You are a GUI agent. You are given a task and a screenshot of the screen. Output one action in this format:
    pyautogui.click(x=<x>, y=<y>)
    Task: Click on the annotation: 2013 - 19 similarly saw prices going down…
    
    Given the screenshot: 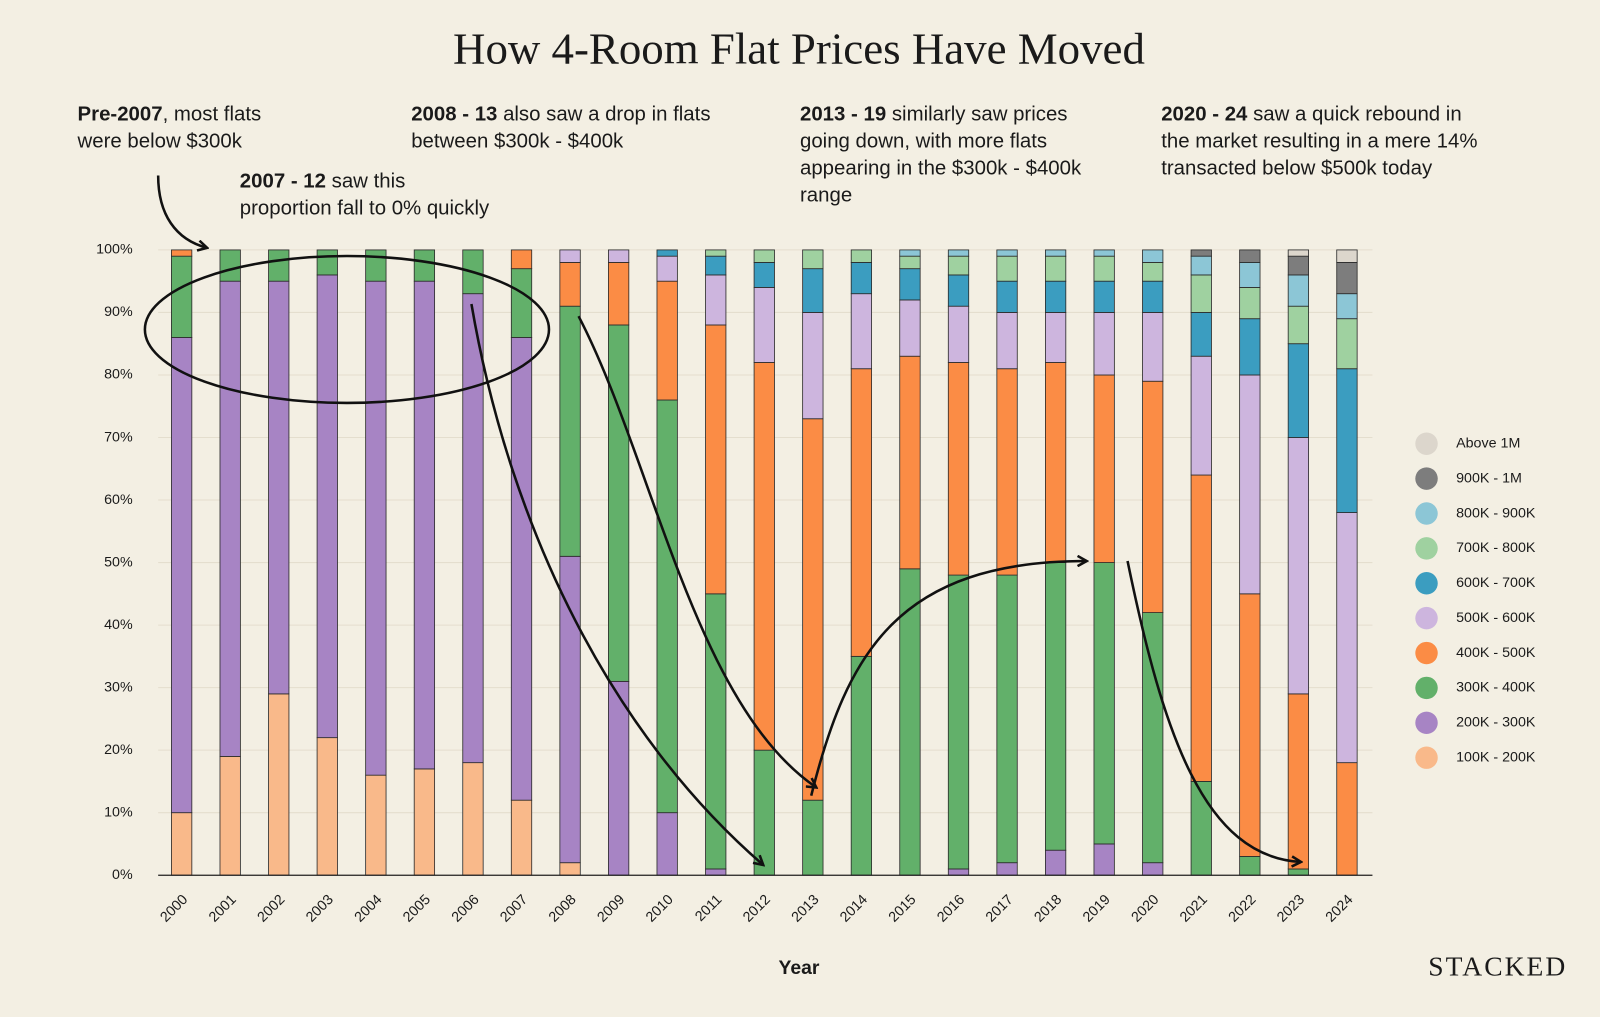 What is the action you would take?
    pyautogui.click(x=941, y=154)
    